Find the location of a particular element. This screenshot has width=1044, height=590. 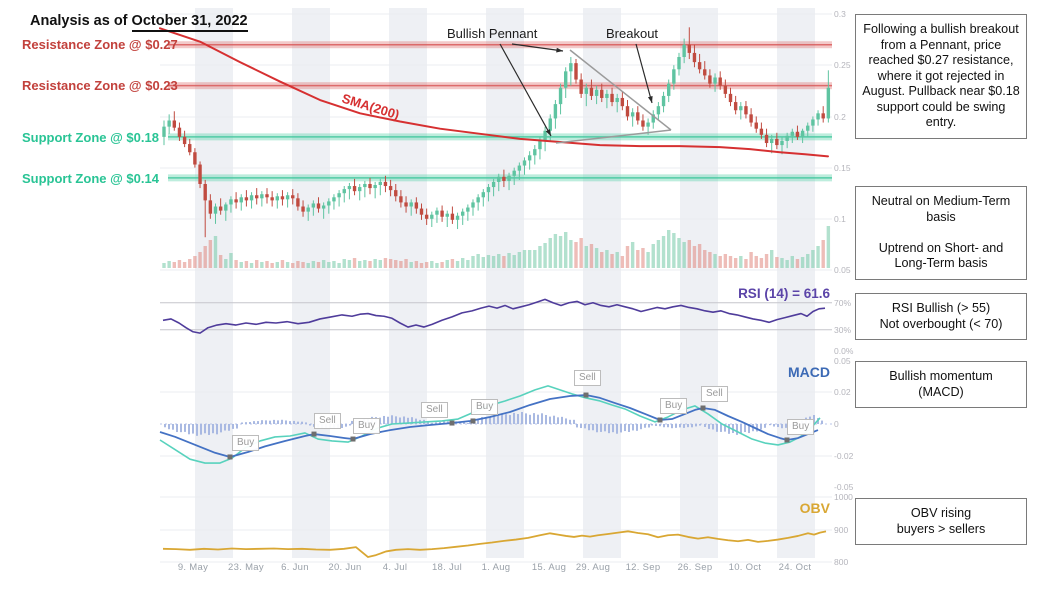

x-axis-label: 20. Jun is located at coordinates (345, 567).